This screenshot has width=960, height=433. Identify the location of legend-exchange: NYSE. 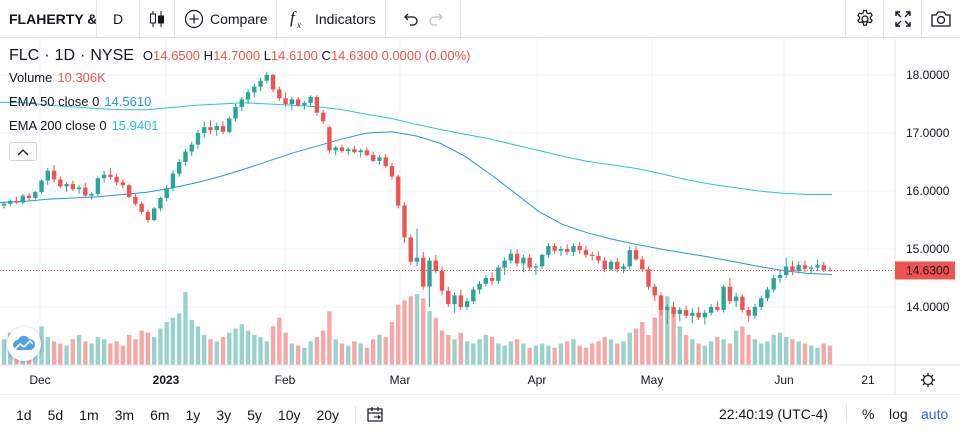
(112, 55).